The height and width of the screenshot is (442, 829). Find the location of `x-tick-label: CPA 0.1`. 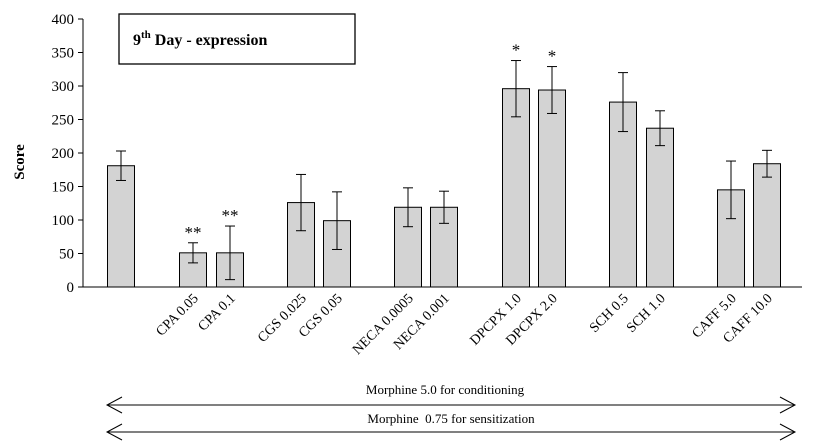

x-tick-label: CPA 0.1 is located at coordinates (217, 312).